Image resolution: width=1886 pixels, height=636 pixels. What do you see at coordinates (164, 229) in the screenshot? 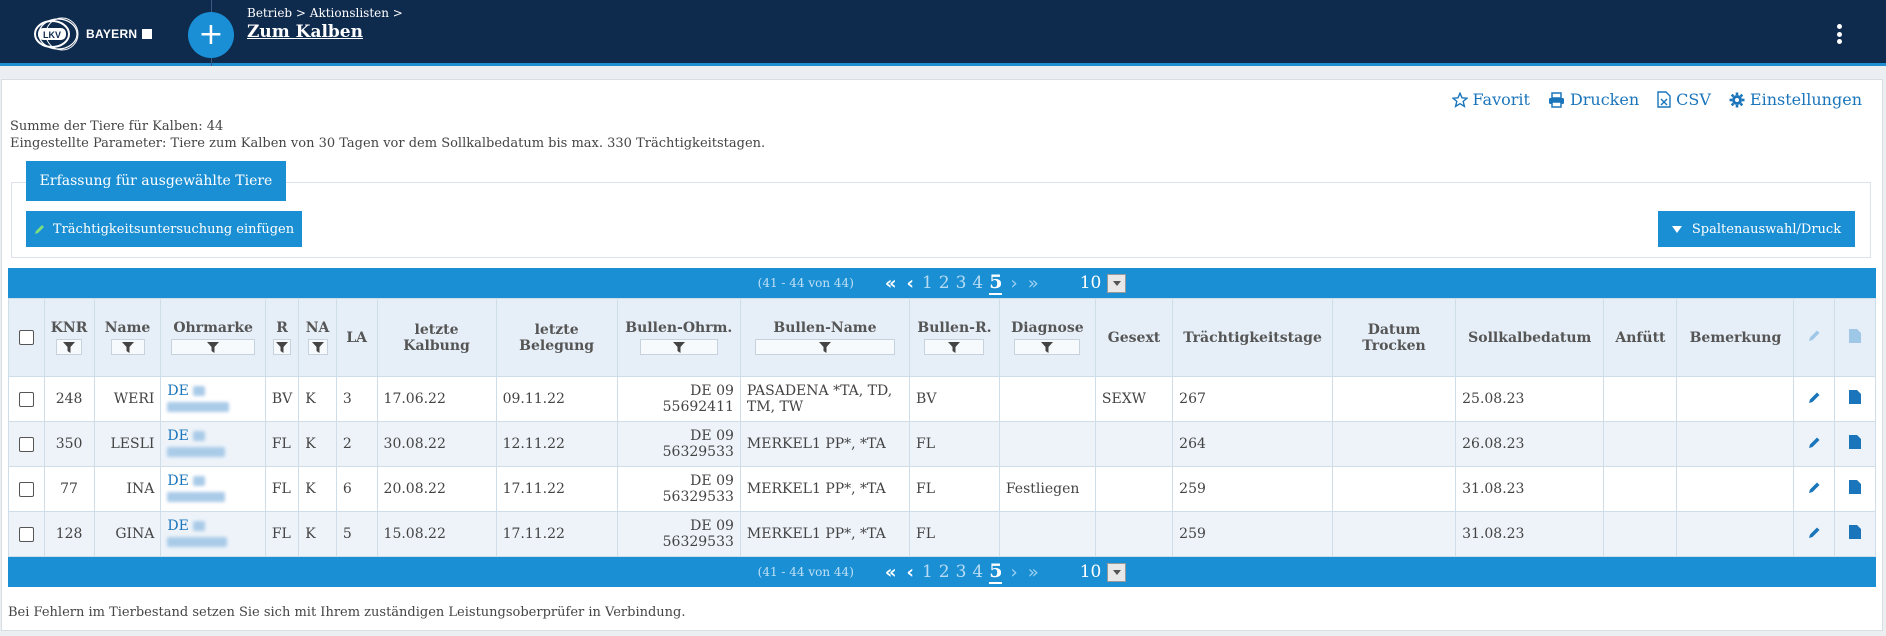
I see `traechtigkeitsuntersuchung-button: Trächtigkeitsuntersuchung einfügen` at bounding box center [164, 229].